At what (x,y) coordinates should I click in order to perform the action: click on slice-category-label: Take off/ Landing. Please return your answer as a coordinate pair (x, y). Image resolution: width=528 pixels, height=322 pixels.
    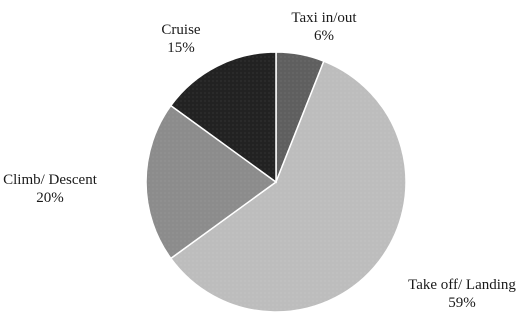
    Looking at the image, I should click on (462, 285).